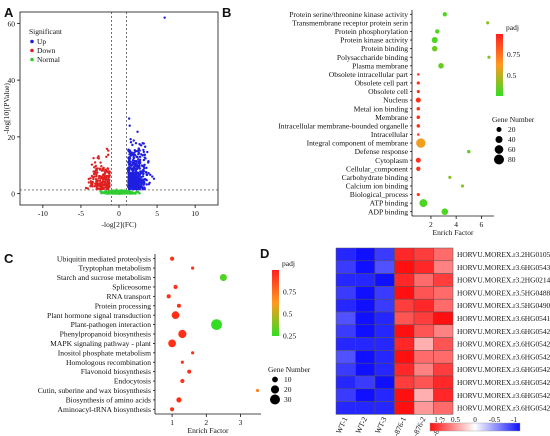 This screenshot has height=436, width=550. What do you see at coordinates (206, 422) in the screenshot?
I see `enrichment-x-tick-label: 2` at bounding box center [206, 422].